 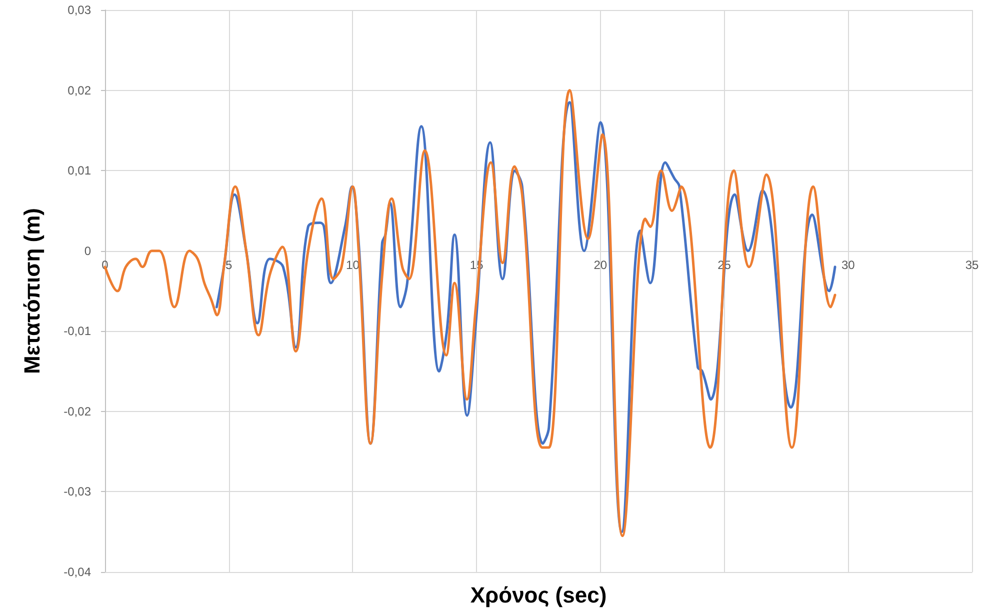 What do you see at coordinates (78, 331) in the screenshot?
I see `y-tick-label: -0,01` at bounding box center [78, 331].